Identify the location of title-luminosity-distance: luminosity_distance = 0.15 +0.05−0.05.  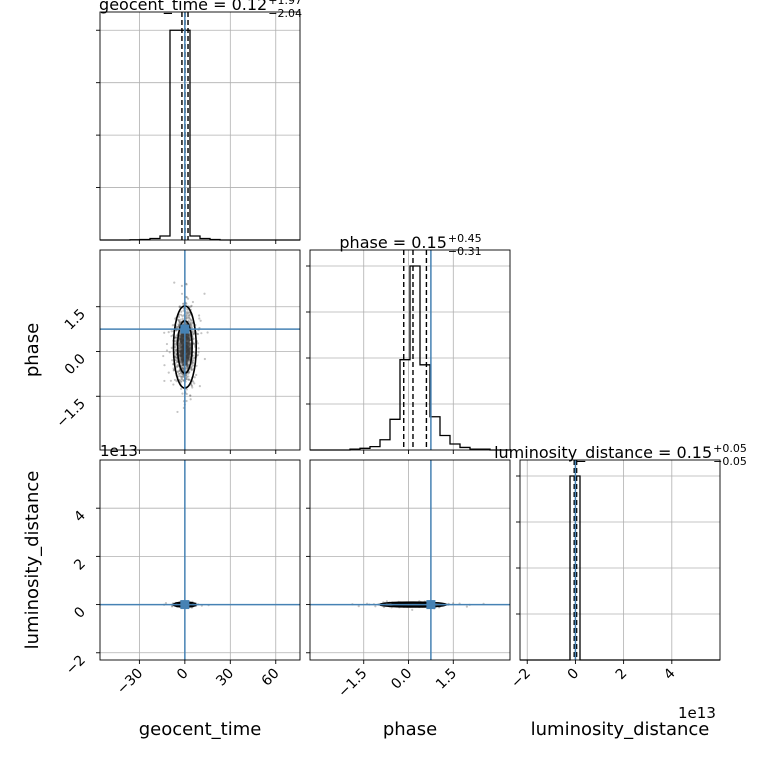
(620, 455).